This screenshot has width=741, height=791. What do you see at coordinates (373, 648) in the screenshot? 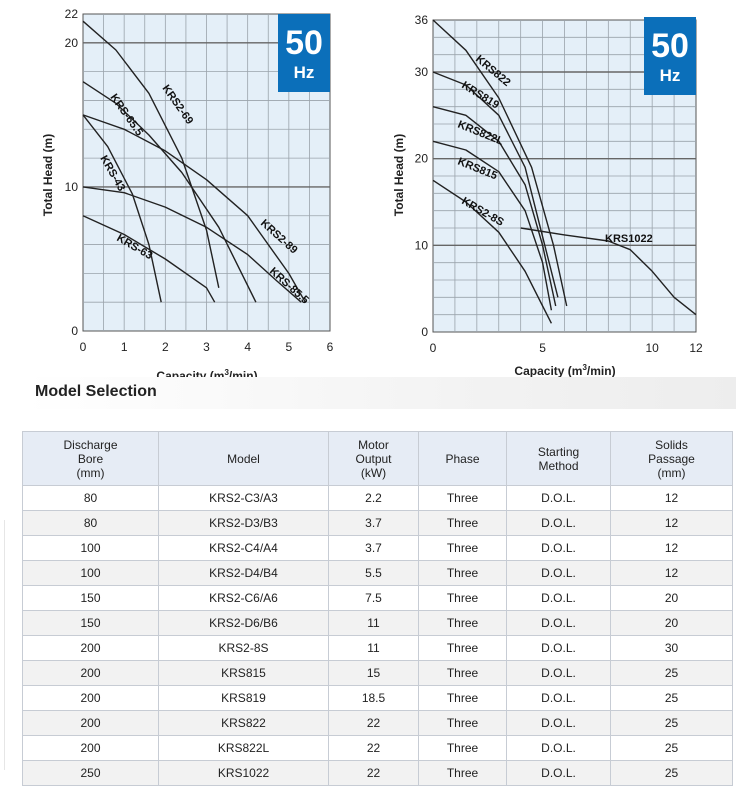
I see `table-cell: 11` at bounding box center [373, 648].